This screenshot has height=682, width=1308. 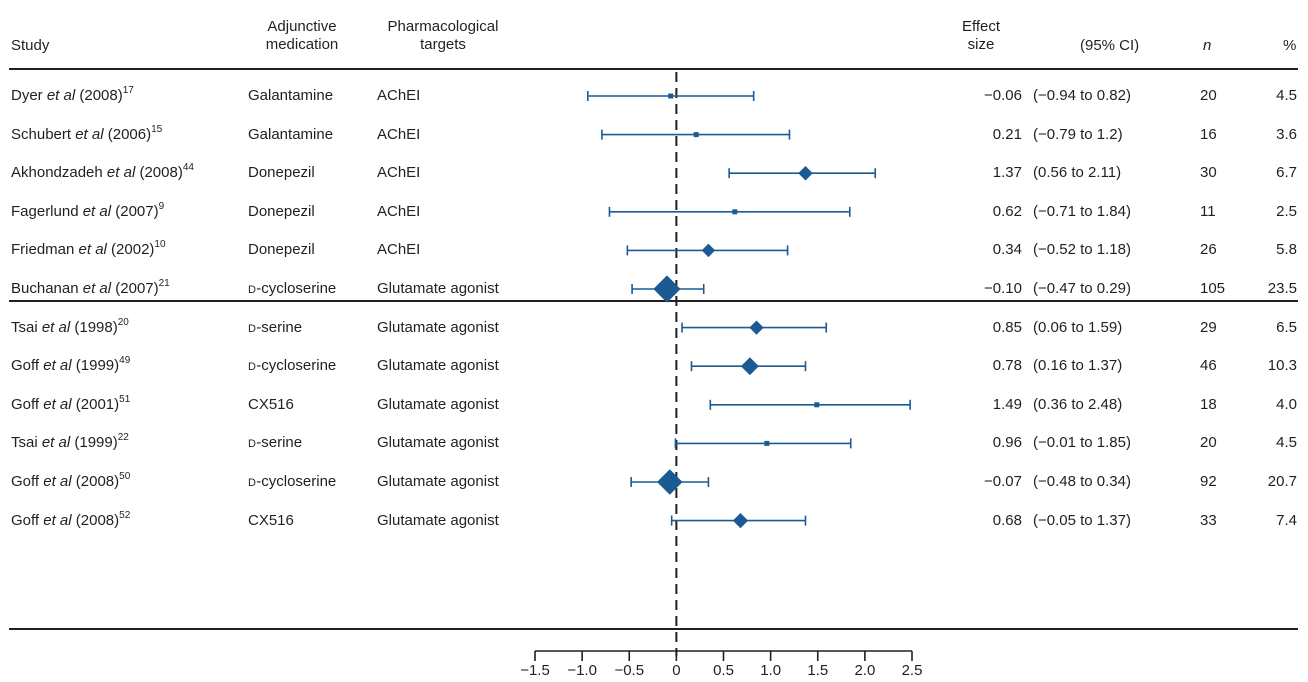 What do you see at coordinates (912, 670) in the screenshot?
I see `x-tick-label: 2.5` at bounding box center [912, 670].